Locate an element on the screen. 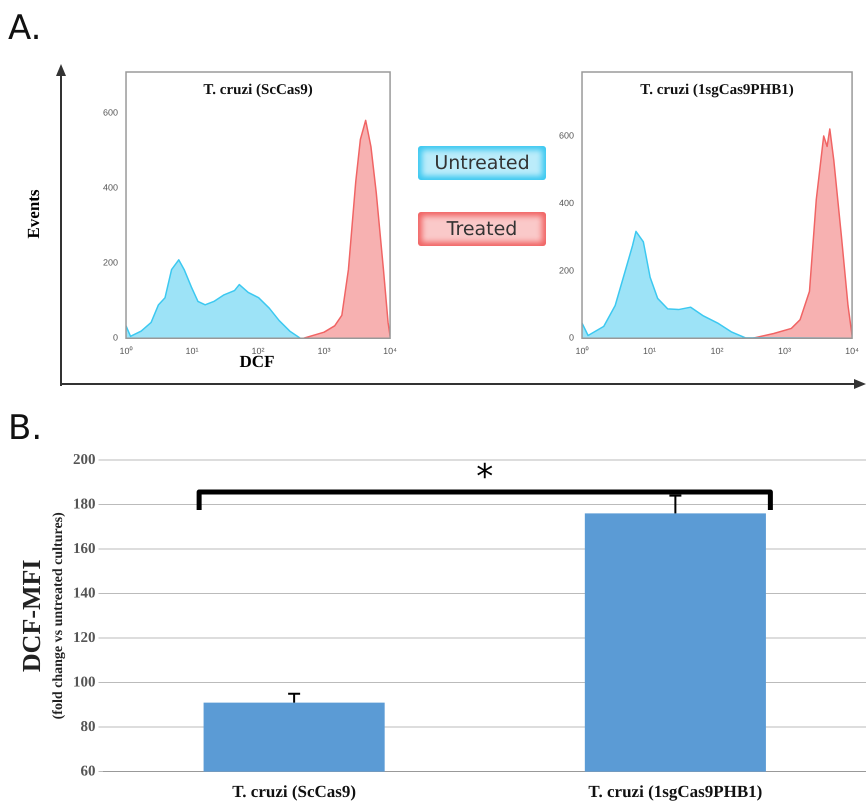 The width and height of the screenshot is (866, 806). text: B. is located at coordinates (25, 428).